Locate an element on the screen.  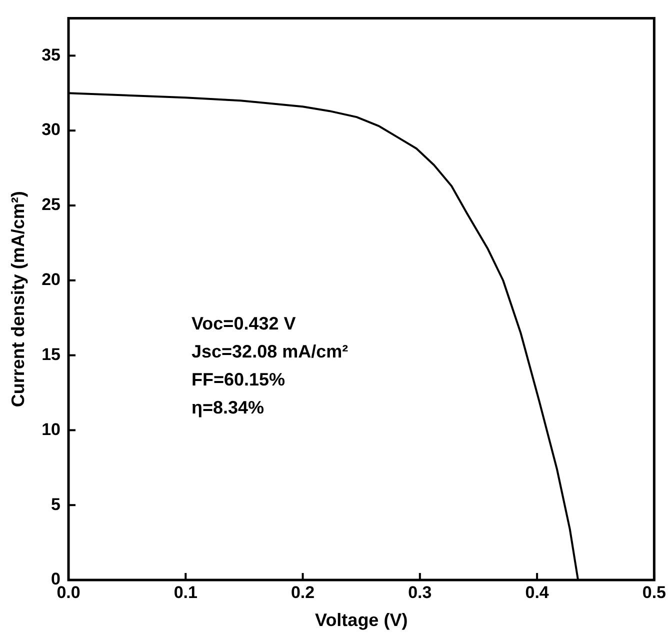
x-axis-title: Voltage (V) is located at coordinates (361, 620).